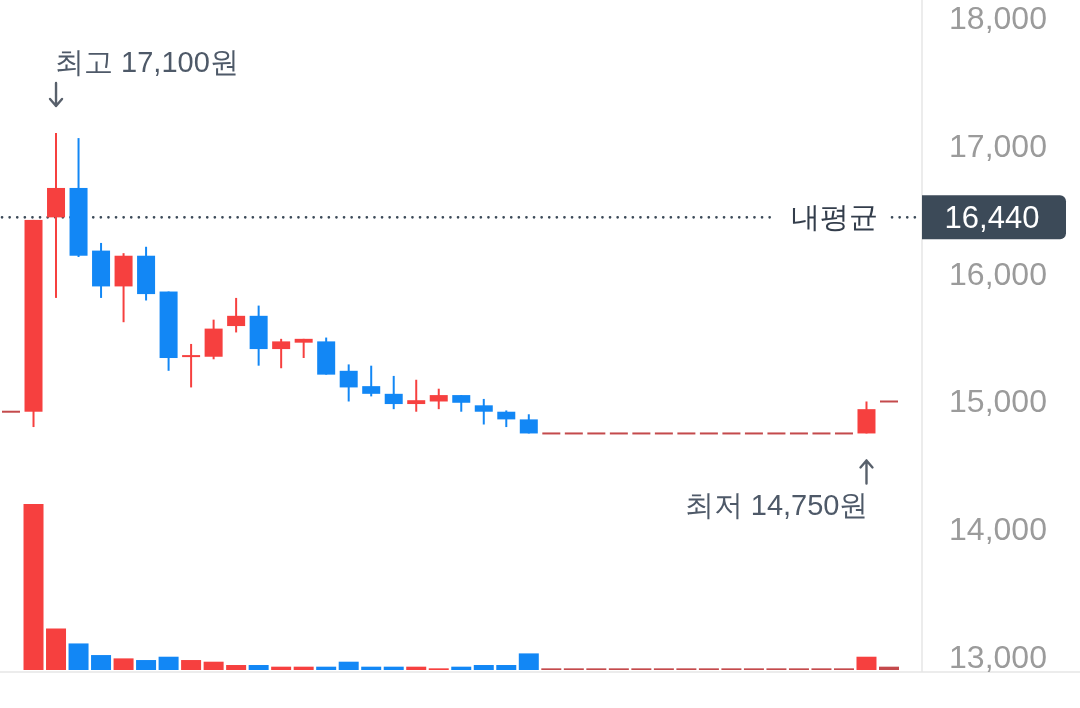 The width and height of the screenshot is (1080, 708). I want to click on y-tick-label: 18,000, so click(998, 18).